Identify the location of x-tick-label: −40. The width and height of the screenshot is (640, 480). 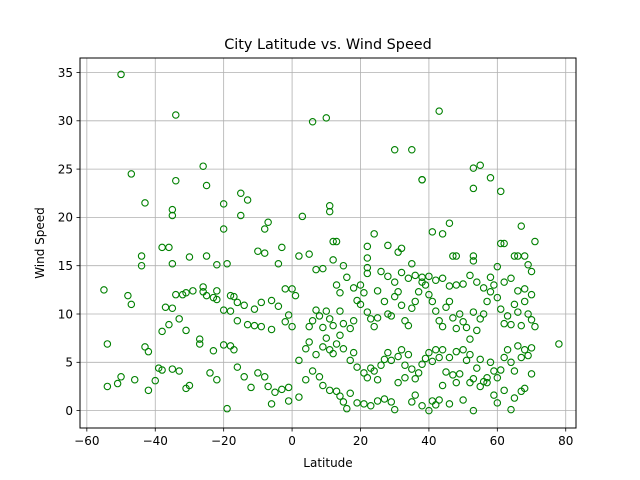
(155, 441).